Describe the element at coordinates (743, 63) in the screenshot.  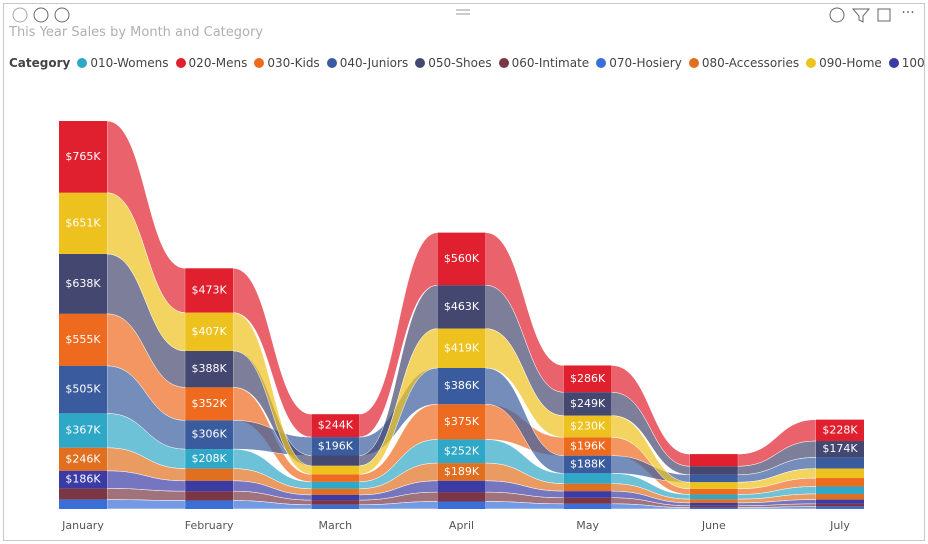
I see `legend-item: 080-Accessories` at that location.